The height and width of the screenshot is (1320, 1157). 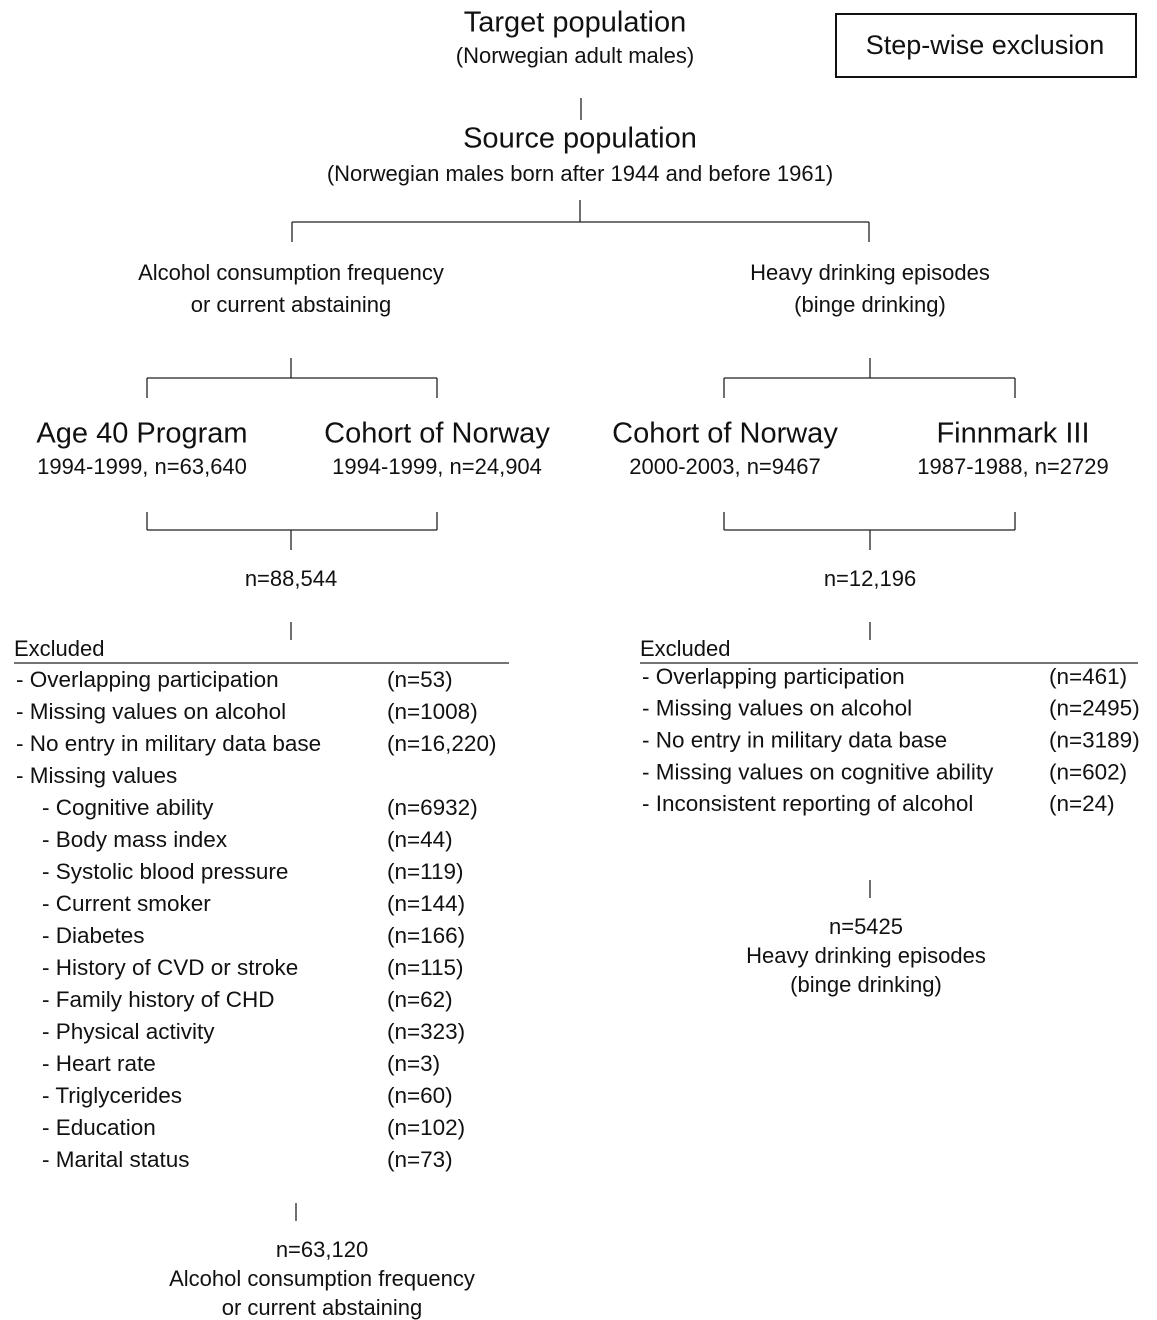 What do you see at coordinates (420, 679) in the screenshot?
I see `exclusion-count: (n=53)` at bounding box center [420, 679].